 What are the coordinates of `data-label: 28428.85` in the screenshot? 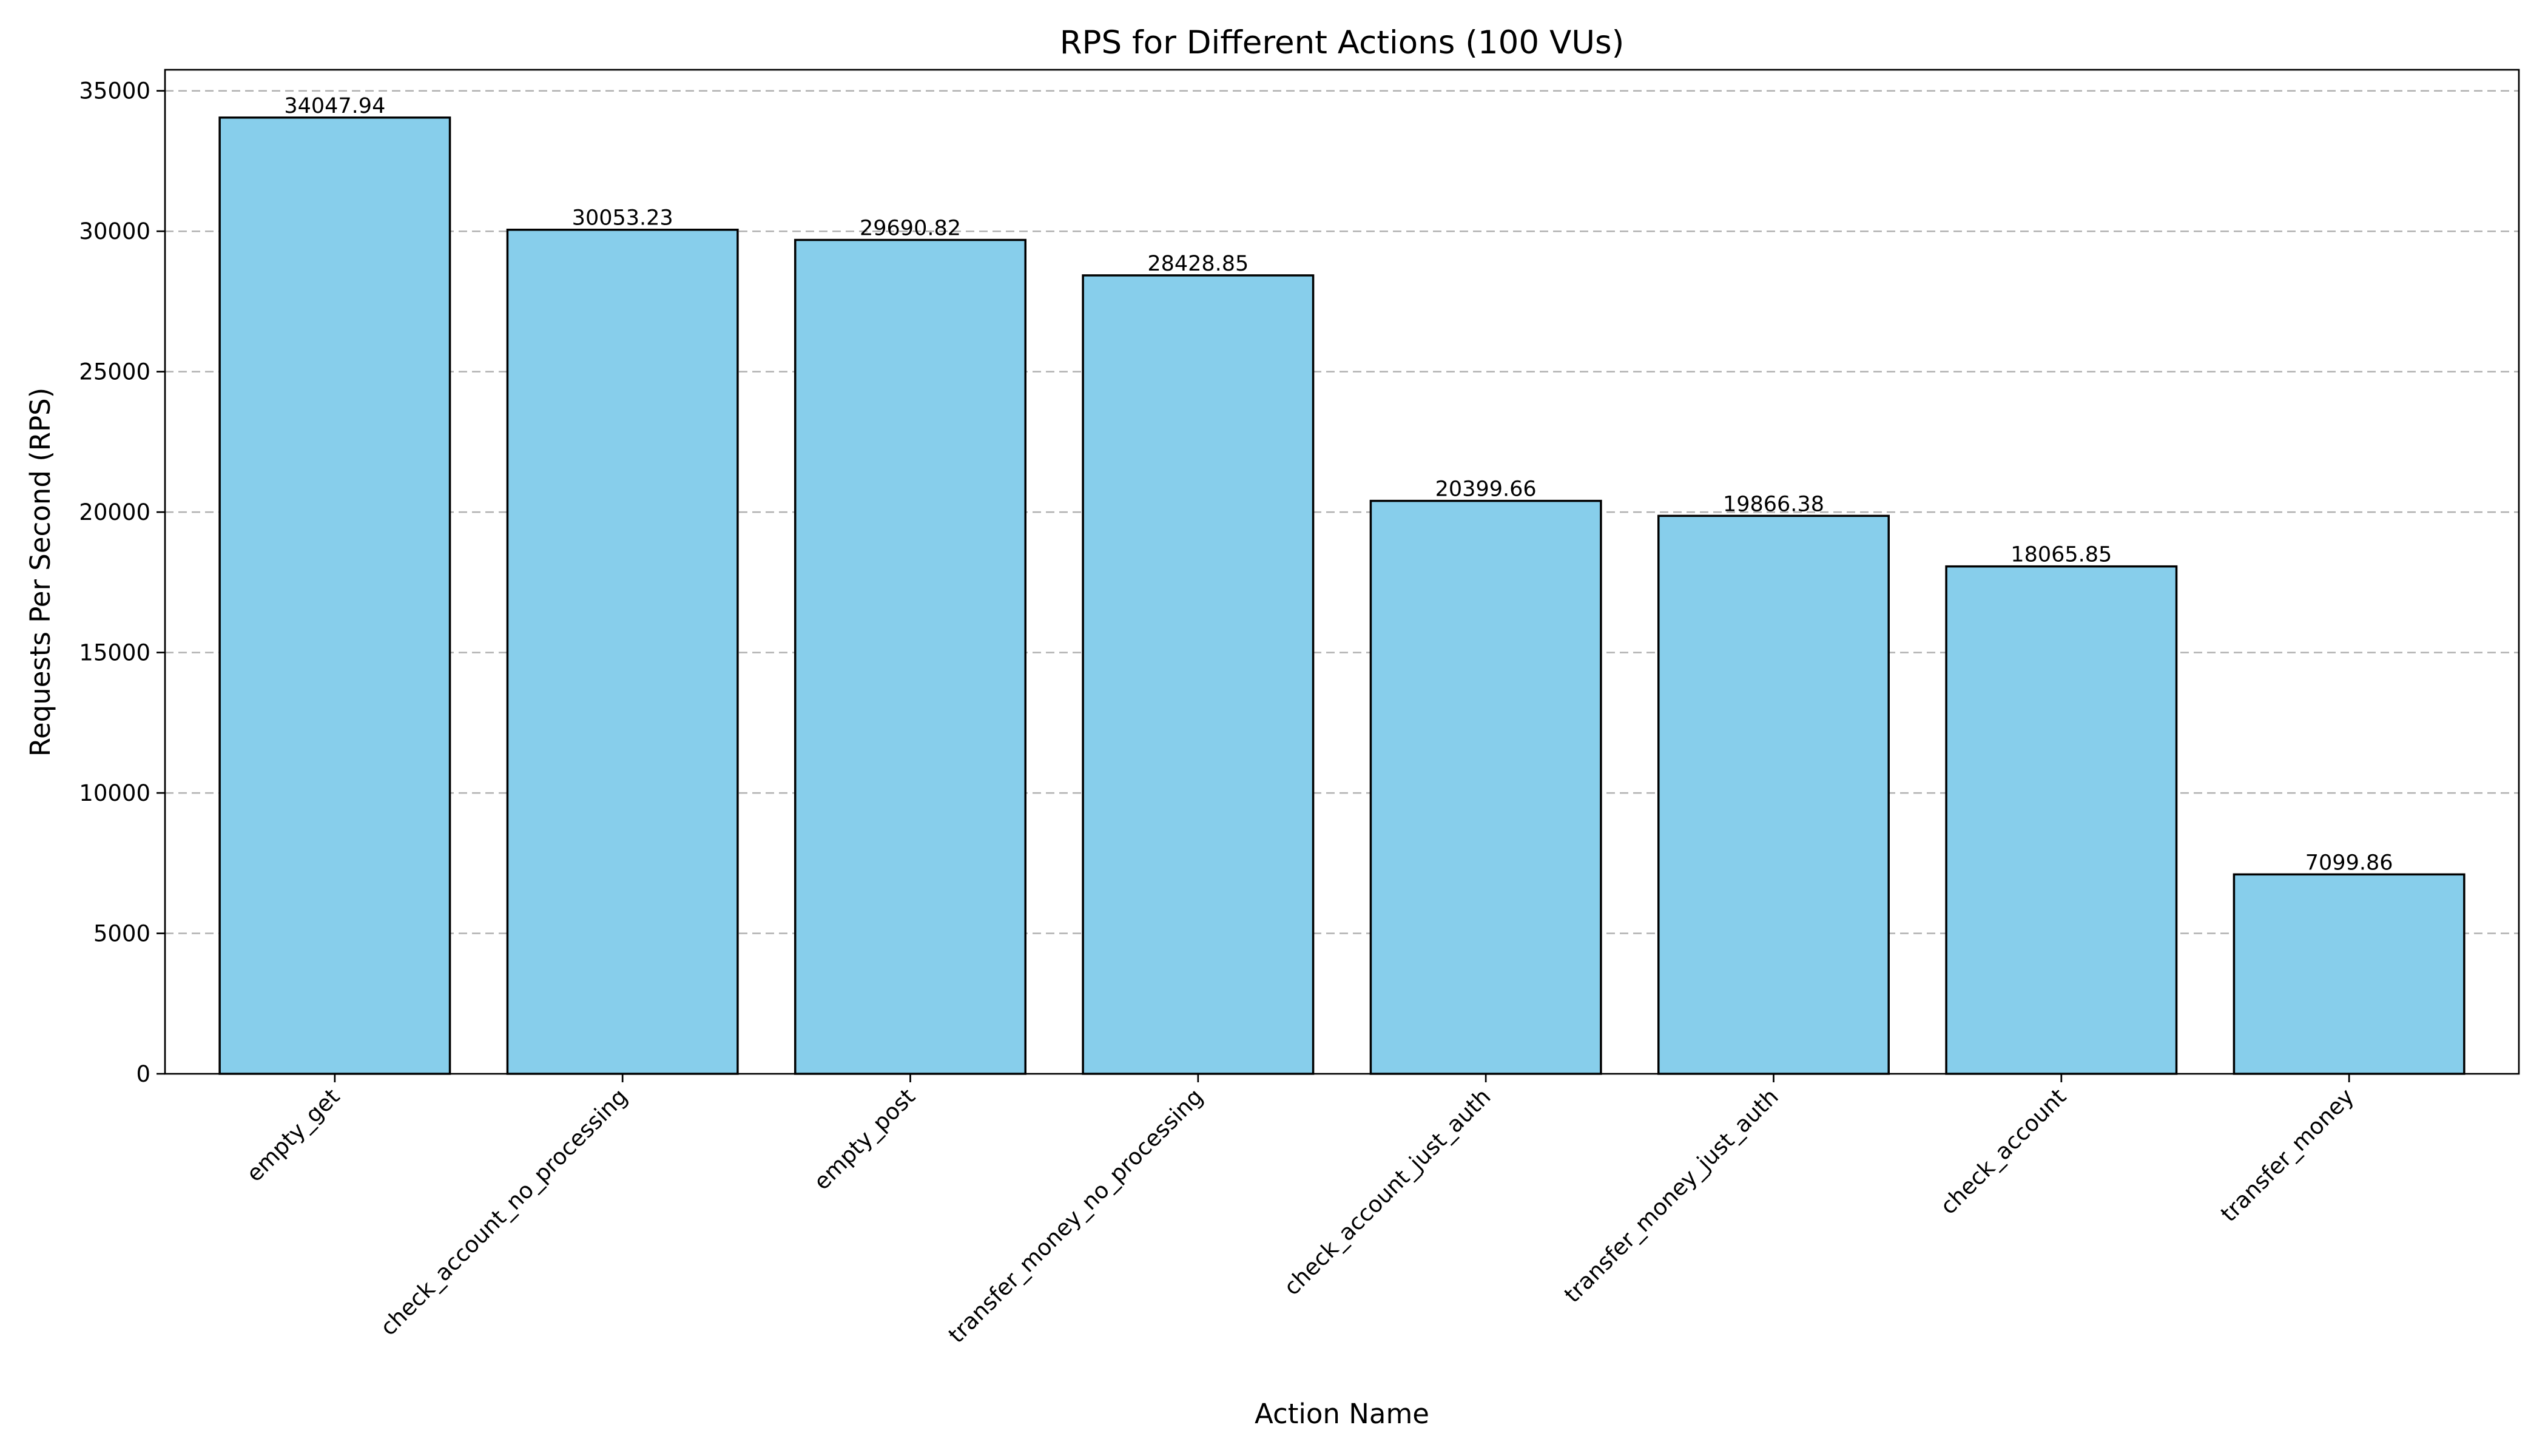 It's located at (1198, 264).